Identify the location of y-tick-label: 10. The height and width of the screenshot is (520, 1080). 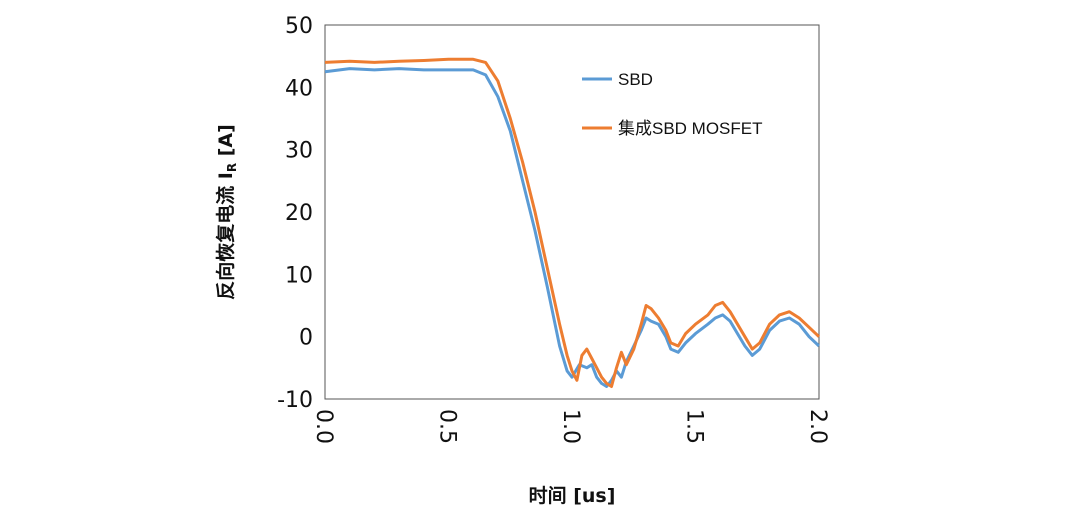
(299, 275).